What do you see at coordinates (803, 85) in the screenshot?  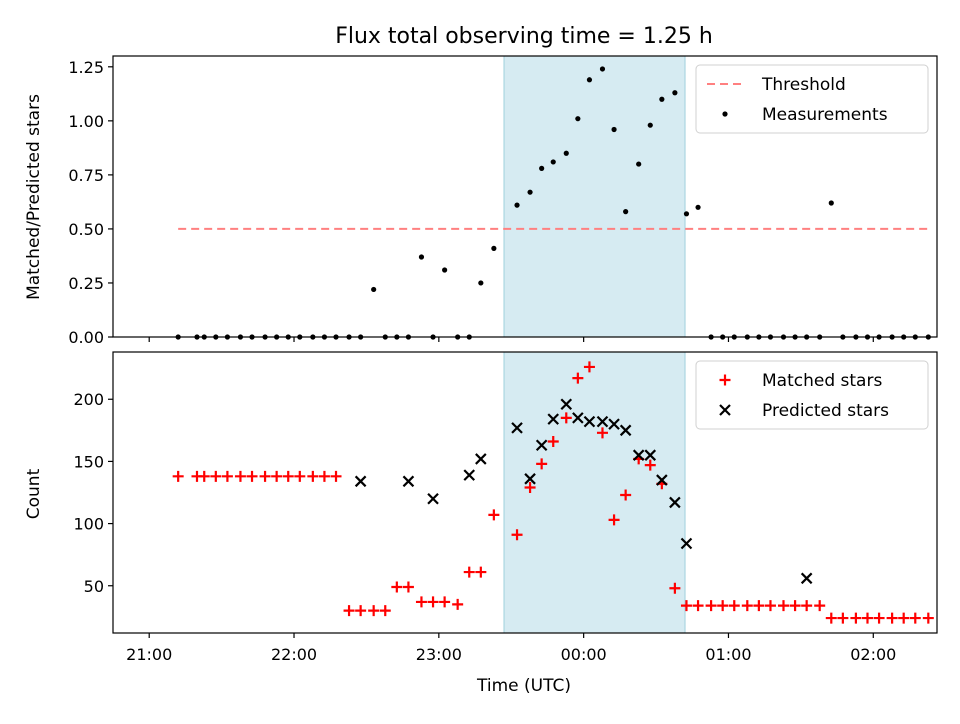 I see `top-legend-label: Threshold` at bounding box center [803, 85].